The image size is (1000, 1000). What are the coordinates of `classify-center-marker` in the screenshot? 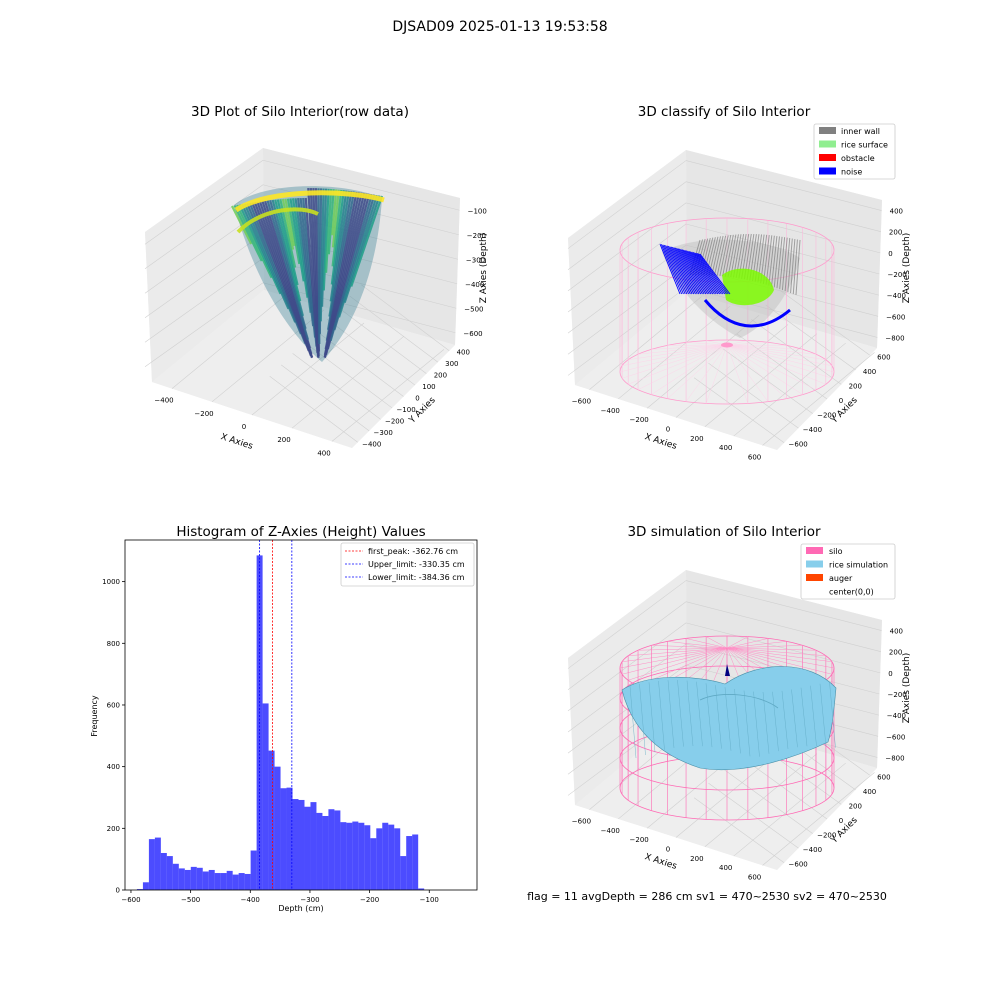 It's located at (727, 345).